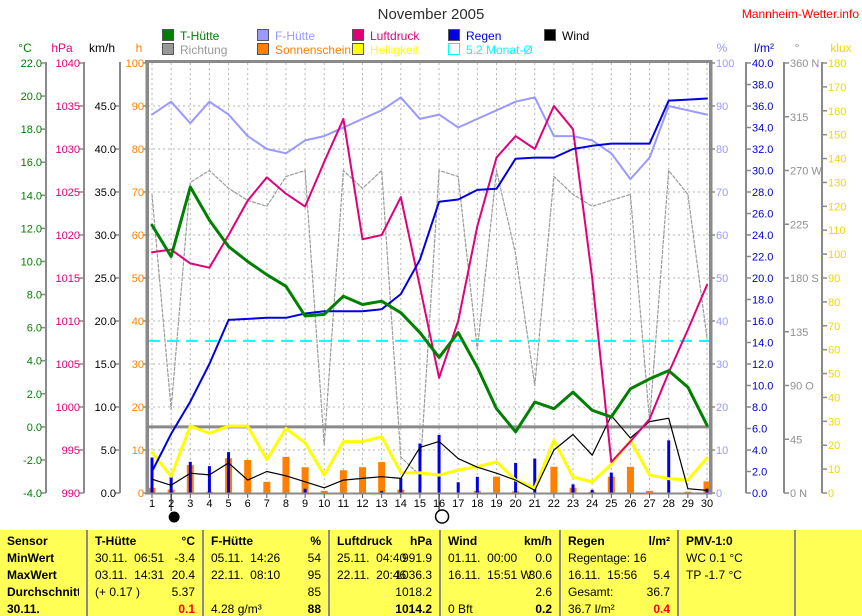 Image resolution: width=862 pixels, height=616 pixels. What do you see at coordinates (799, 225) in the screenshot?
I see `axis-direction-tick-label: 225` at bounding box center [799, 225].